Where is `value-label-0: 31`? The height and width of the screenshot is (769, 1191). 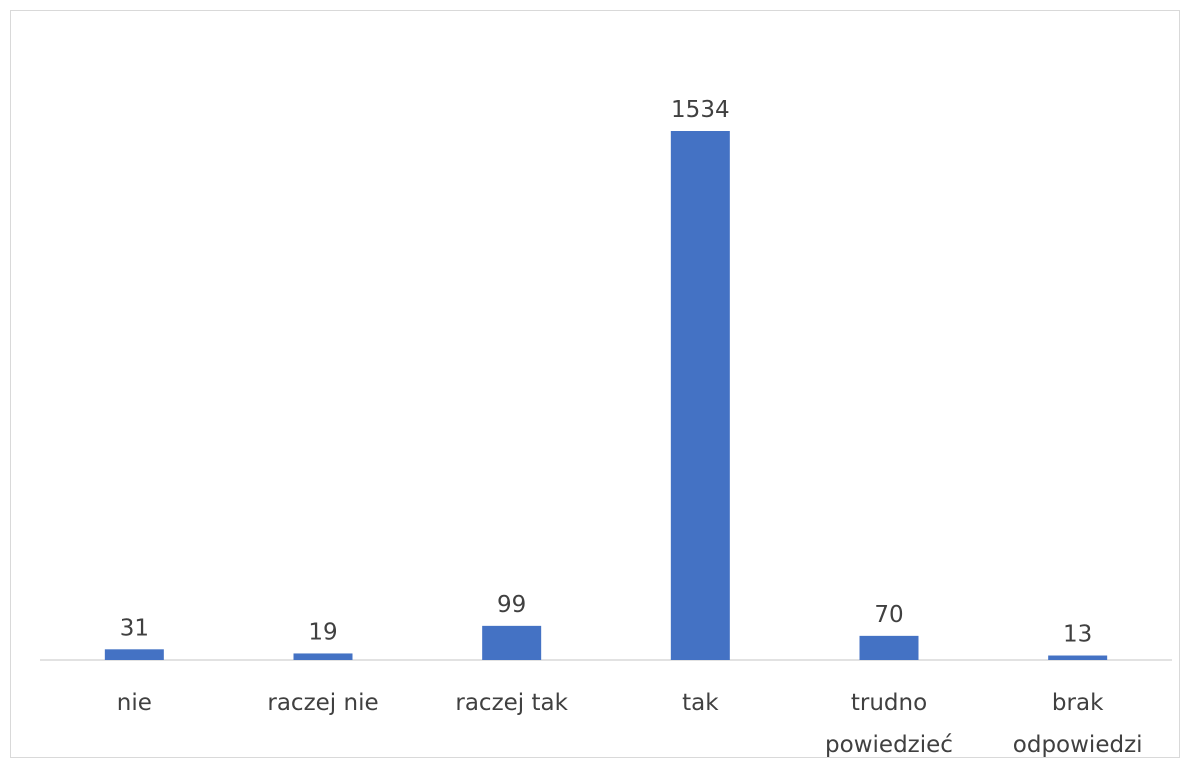
value-label-0: 31 is located at coordinates (134, 628).